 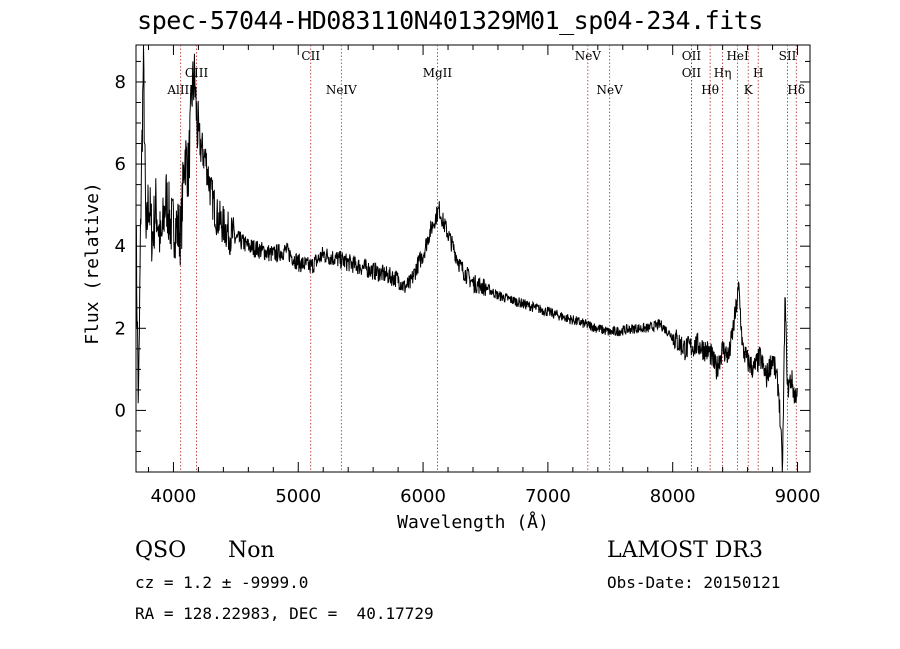 What do you see at coordinates (120, 164) in the screenshot?
I see `y-tick-label: 6` at bounding box center [120, 164].